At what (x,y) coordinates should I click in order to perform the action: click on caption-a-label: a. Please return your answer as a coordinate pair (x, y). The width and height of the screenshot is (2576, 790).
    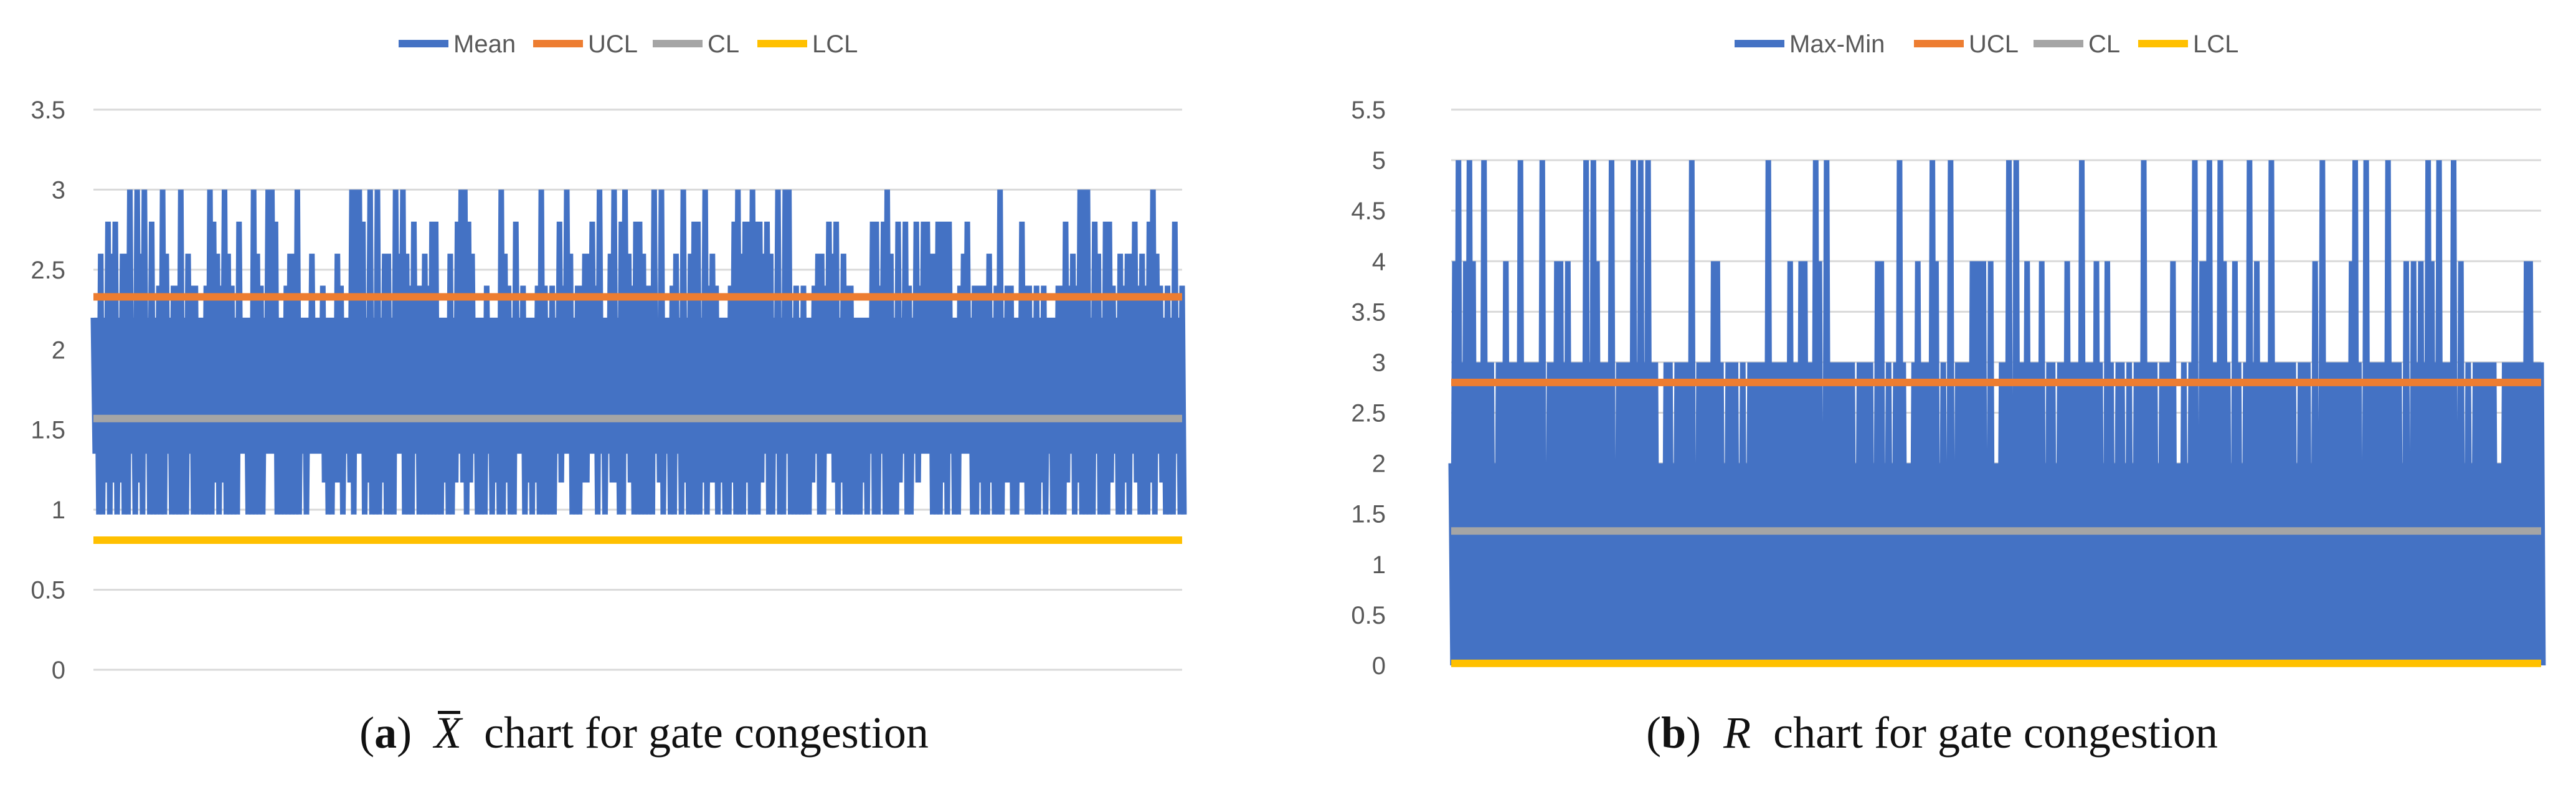
    Looking at the image, I should click on (385, 733).